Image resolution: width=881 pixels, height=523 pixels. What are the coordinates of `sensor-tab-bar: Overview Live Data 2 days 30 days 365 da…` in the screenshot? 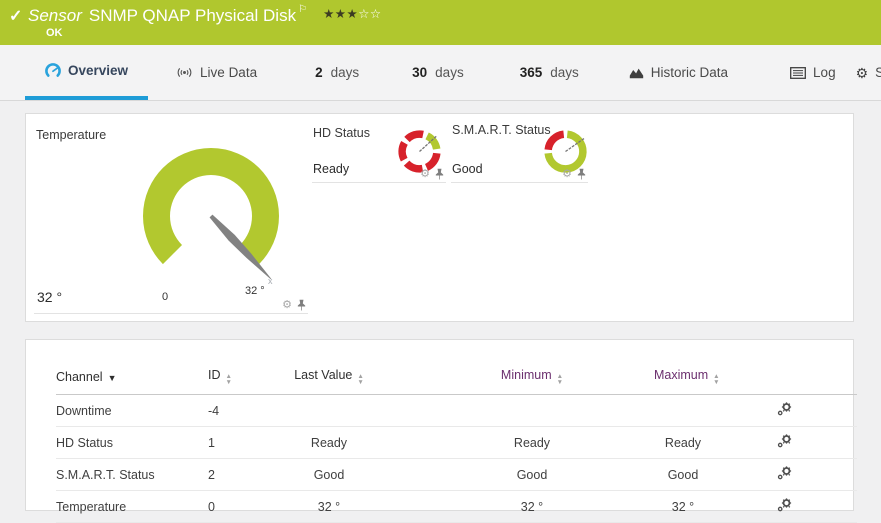 It's located at (440, 73).